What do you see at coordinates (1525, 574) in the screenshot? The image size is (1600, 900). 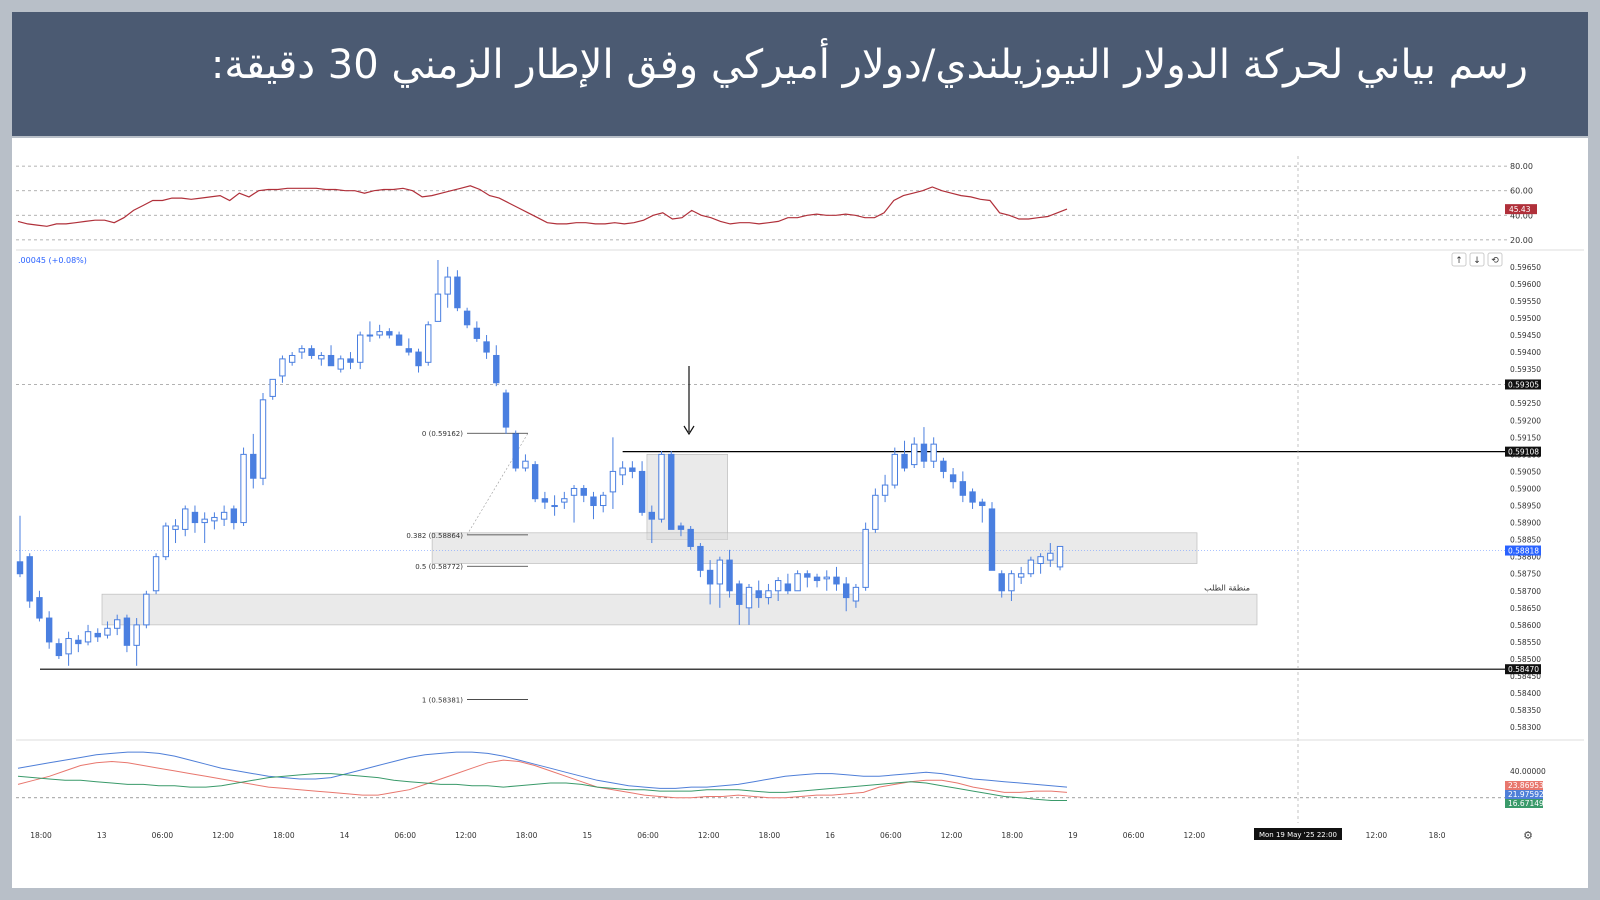 I see `price-tick-label: 0.58750` at bounding box center [1525, 574].